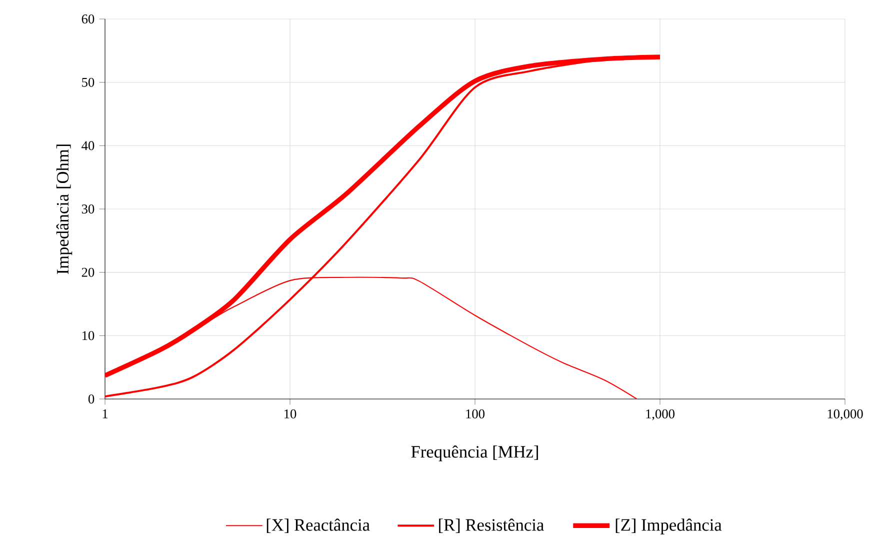  What do you see at coordinates (88, 272) in the screenshot?
I see `y-tick-label: 20` at bounding box center [88, 272].